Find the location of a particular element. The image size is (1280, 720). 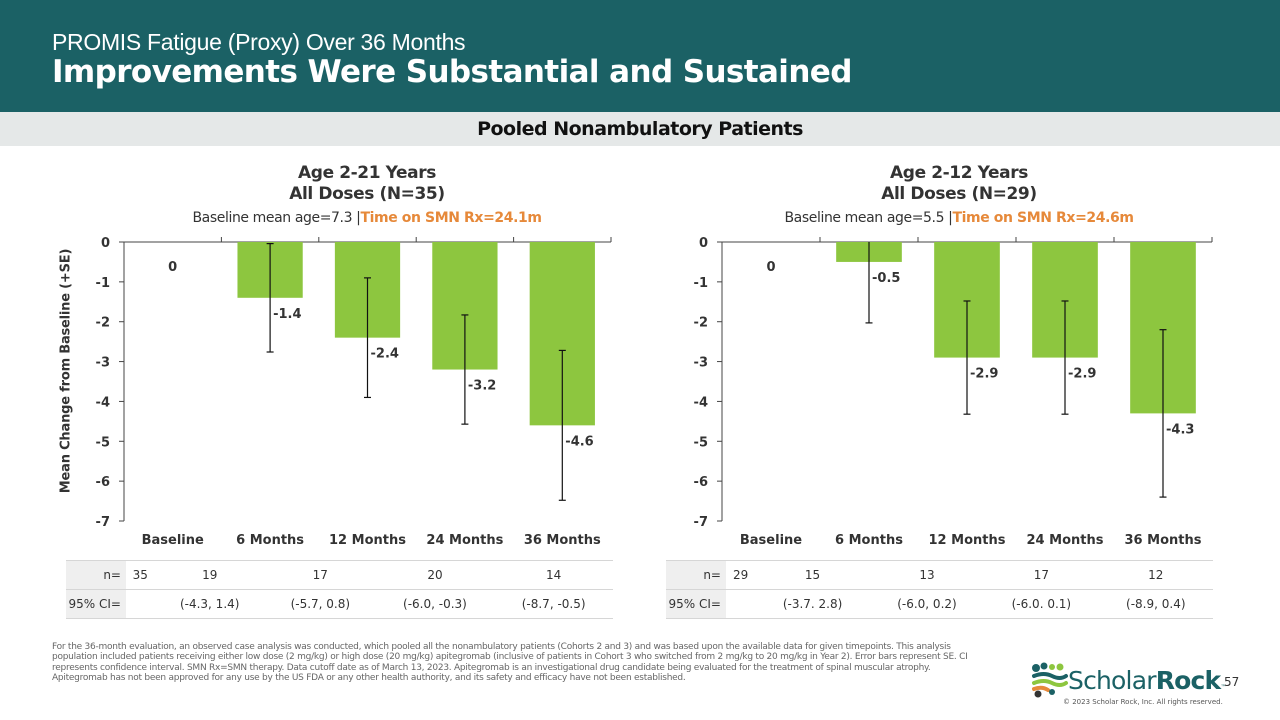

left-chart-title: Age 2-21 Years All Doses (N=35) is located at coordinates (367, 184).